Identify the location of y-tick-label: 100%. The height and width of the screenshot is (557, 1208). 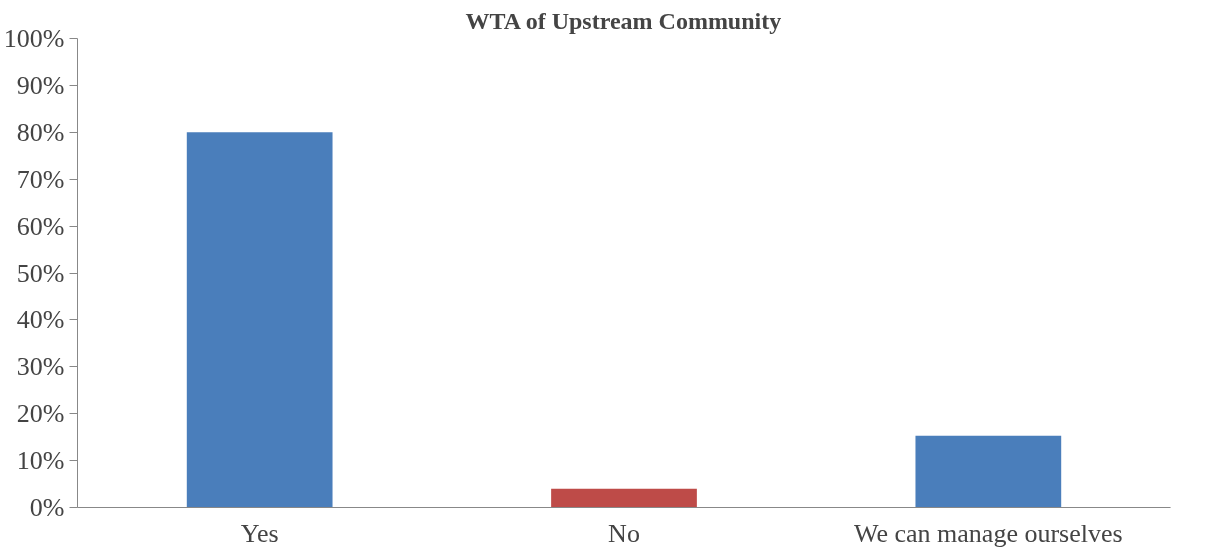
(34, 38).